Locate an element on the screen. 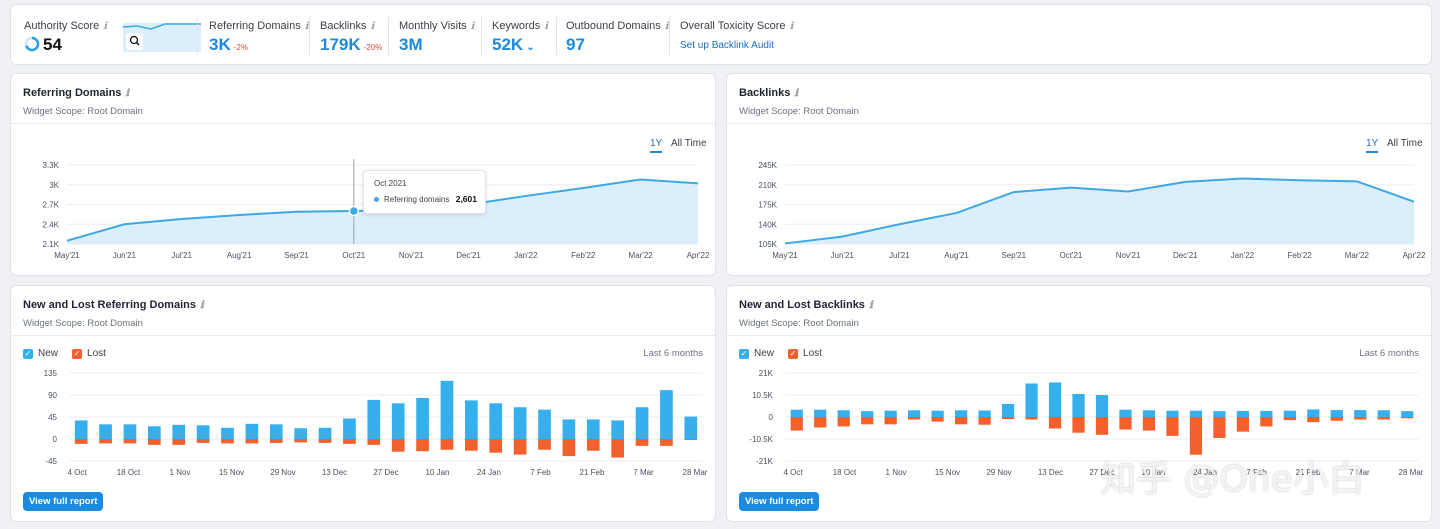 This screenshot has height=529, width=1440. x-tick-label: 28 Mar is located at coordinates (1411, 472).